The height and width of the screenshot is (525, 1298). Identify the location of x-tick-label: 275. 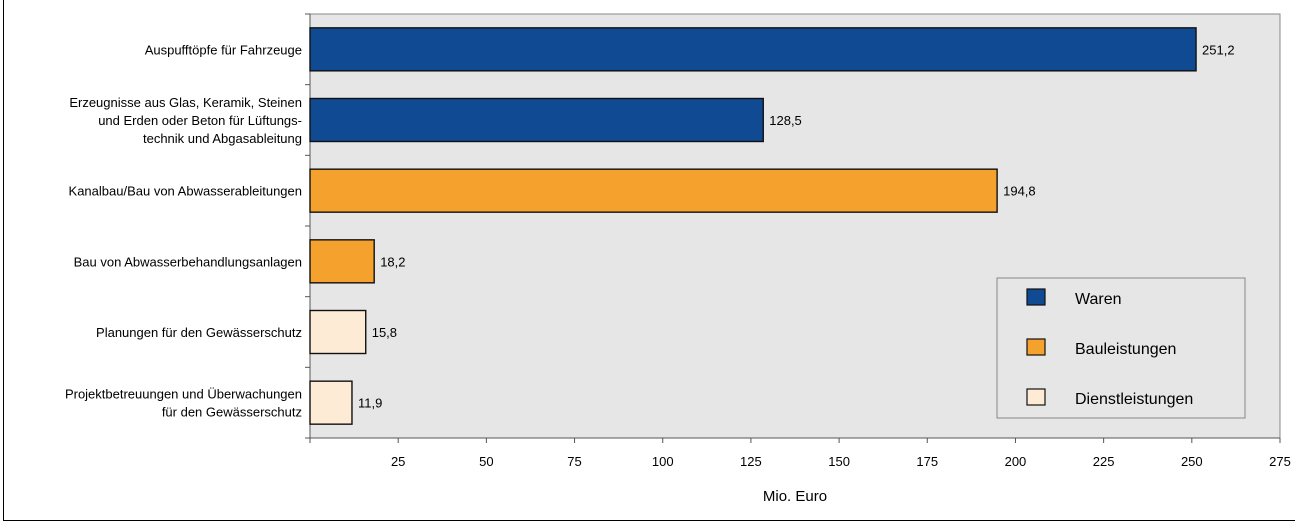
(1280, 461).